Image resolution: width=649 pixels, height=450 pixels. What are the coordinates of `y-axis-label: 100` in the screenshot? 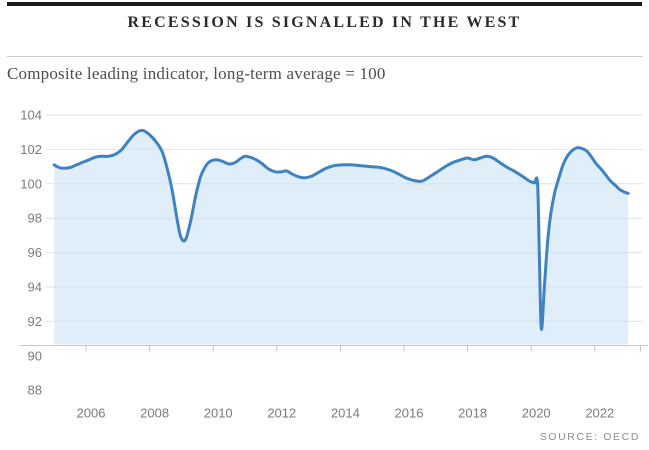 It's located at (31, 183).